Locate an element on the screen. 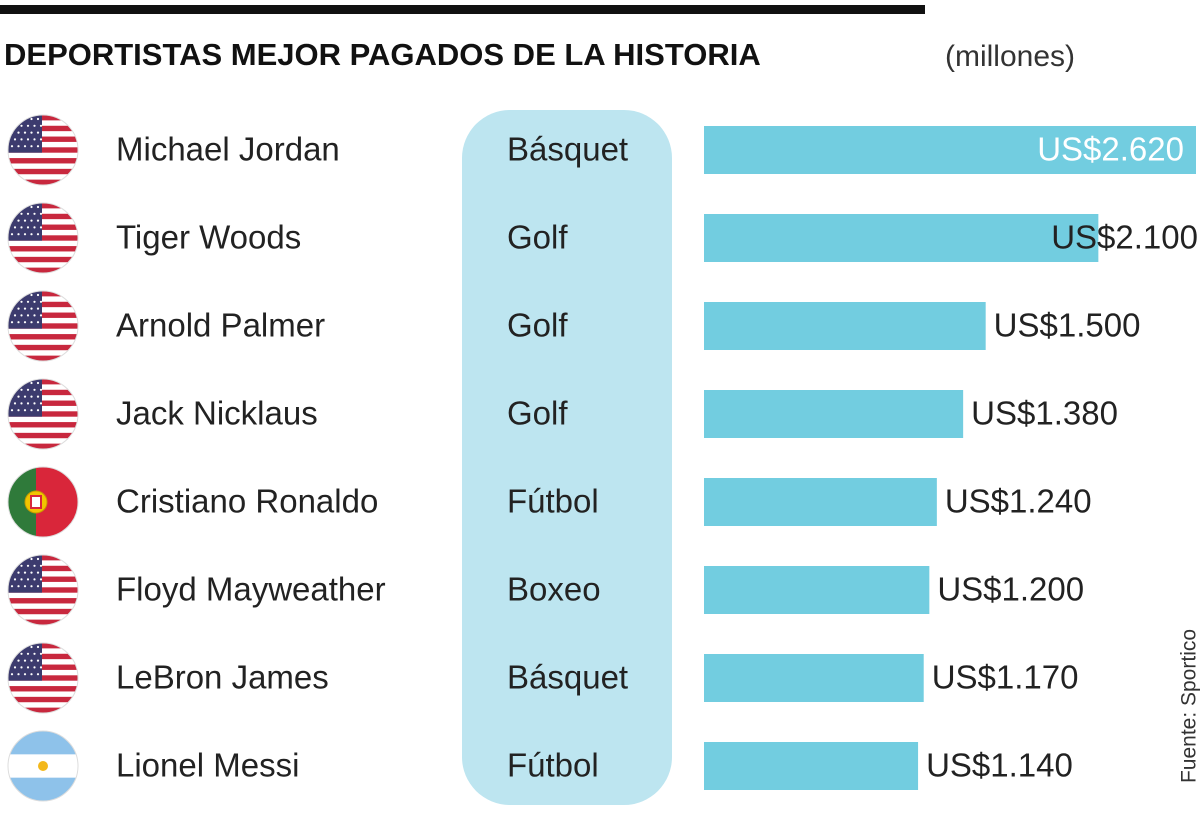 The height and width of the screenshot is (815, 1200). athlete-name: Cristiano Ronaldo is located at coordinates (247, 501).